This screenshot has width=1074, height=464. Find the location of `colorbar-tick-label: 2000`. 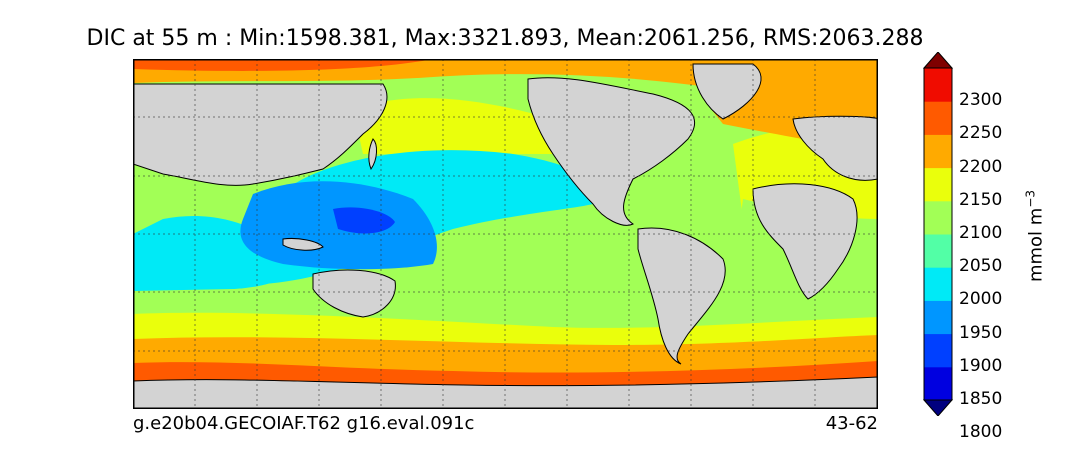

colorbar-tick-label: 2000 is located at coordinates (981, 299).